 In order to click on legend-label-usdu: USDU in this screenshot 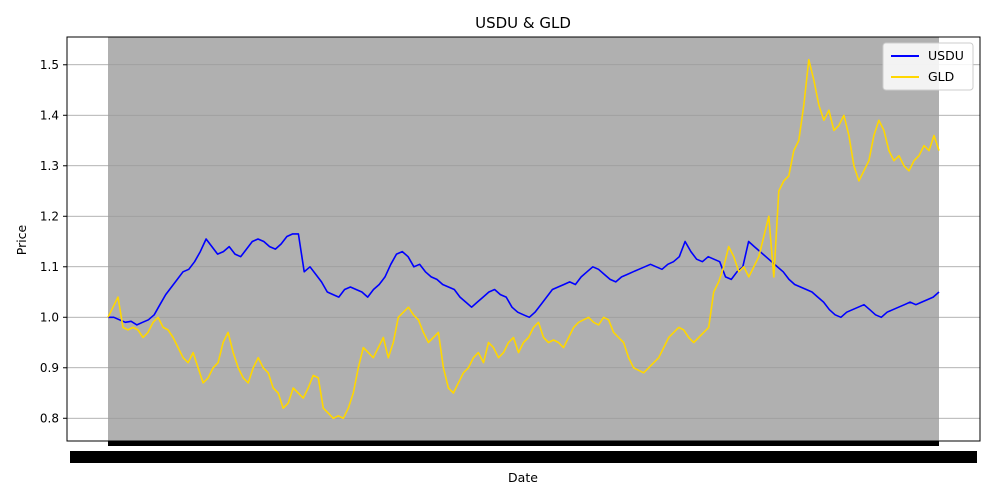, I will do `click(946, 55)`.